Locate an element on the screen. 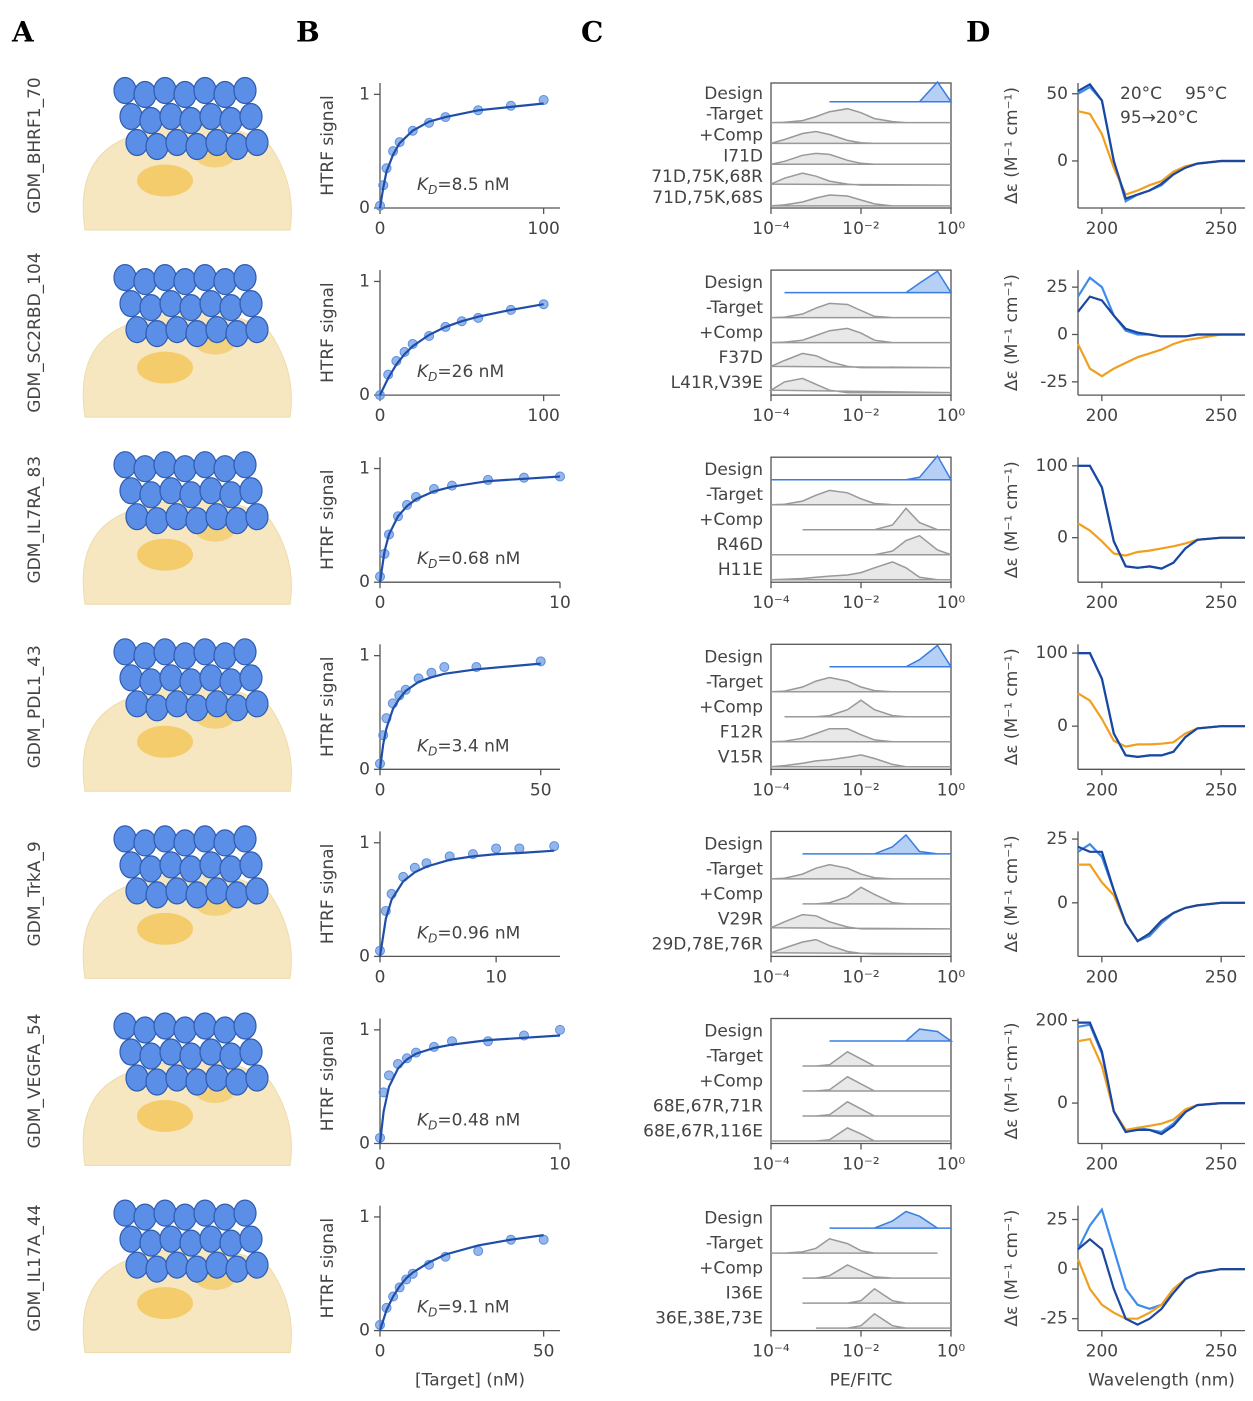  kd-value: =0.96 nM is located at coordinates (478, 933).